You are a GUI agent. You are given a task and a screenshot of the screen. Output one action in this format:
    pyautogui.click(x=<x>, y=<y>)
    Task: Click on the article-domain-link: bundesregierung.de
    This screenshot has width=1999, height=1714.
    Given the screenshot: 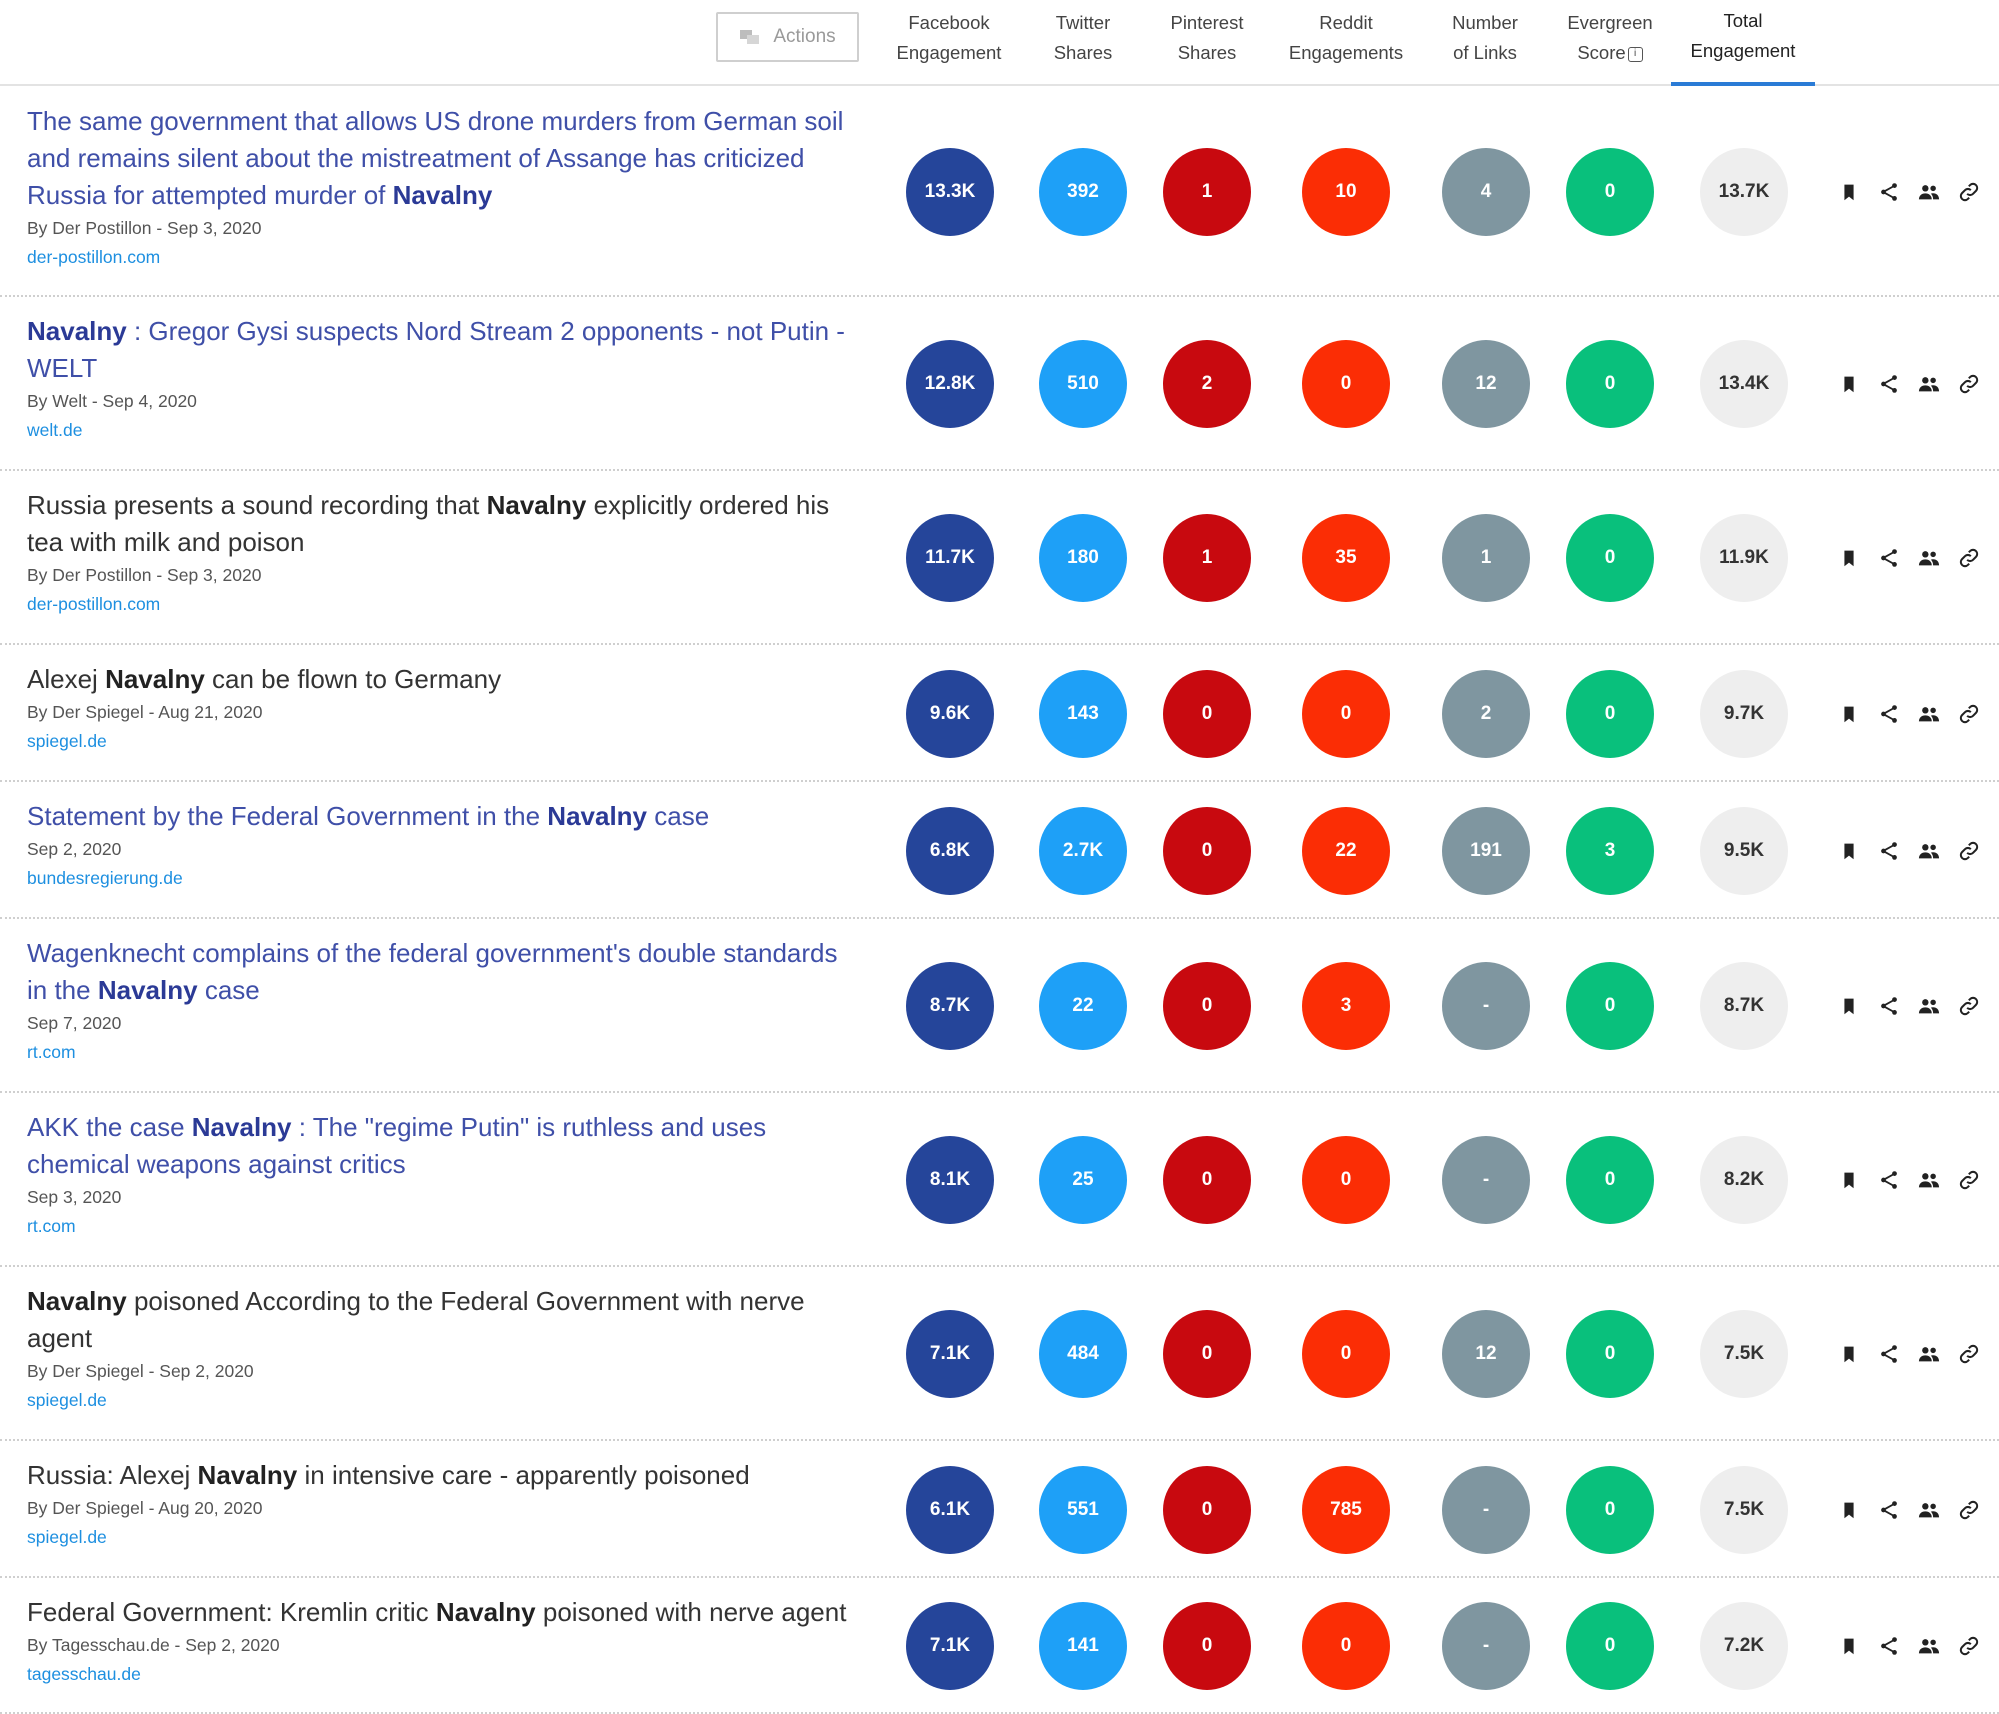 What is the action you would take?
    pyautogui.click(x=105, y=878)
    